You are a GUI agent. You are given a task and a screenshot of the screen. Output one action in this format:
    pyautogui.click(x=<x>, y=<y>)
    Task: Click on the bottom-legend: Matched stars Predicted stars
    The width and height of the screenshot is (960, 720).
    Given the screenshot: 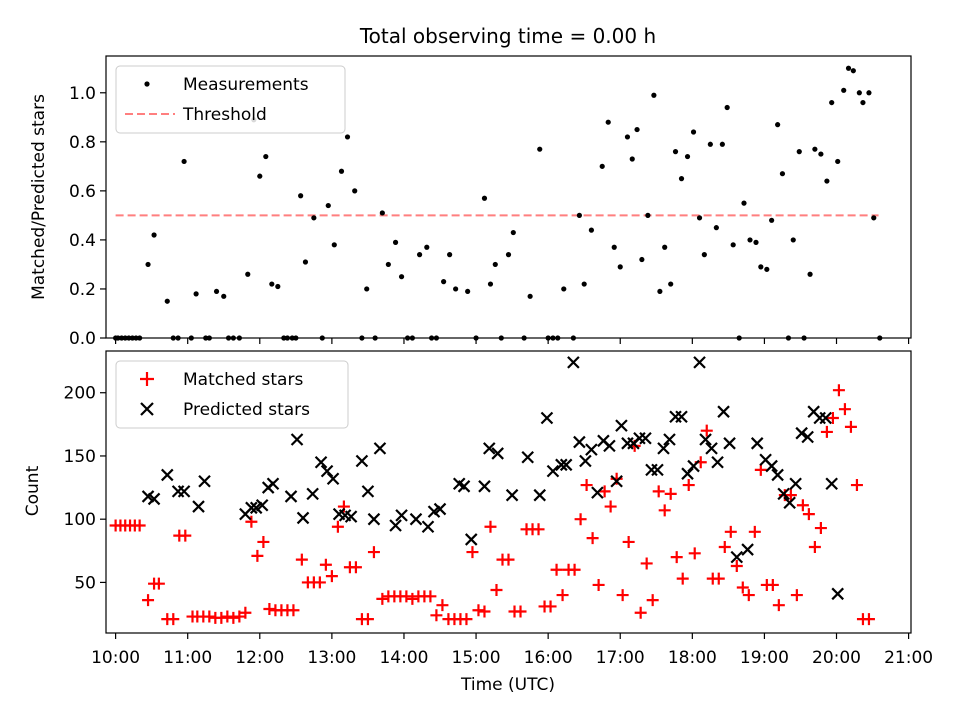 What is the action you would take?
    pyautogui.click(x=232, y=394)
    